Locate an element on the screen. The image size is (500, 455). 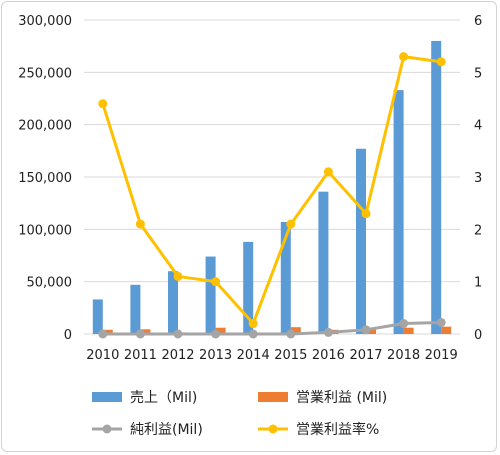
legend: 売上（Mil) 営業利益 (Mil) 純利益(Mil) 営業利益率% is located at coordinates (239, 414).